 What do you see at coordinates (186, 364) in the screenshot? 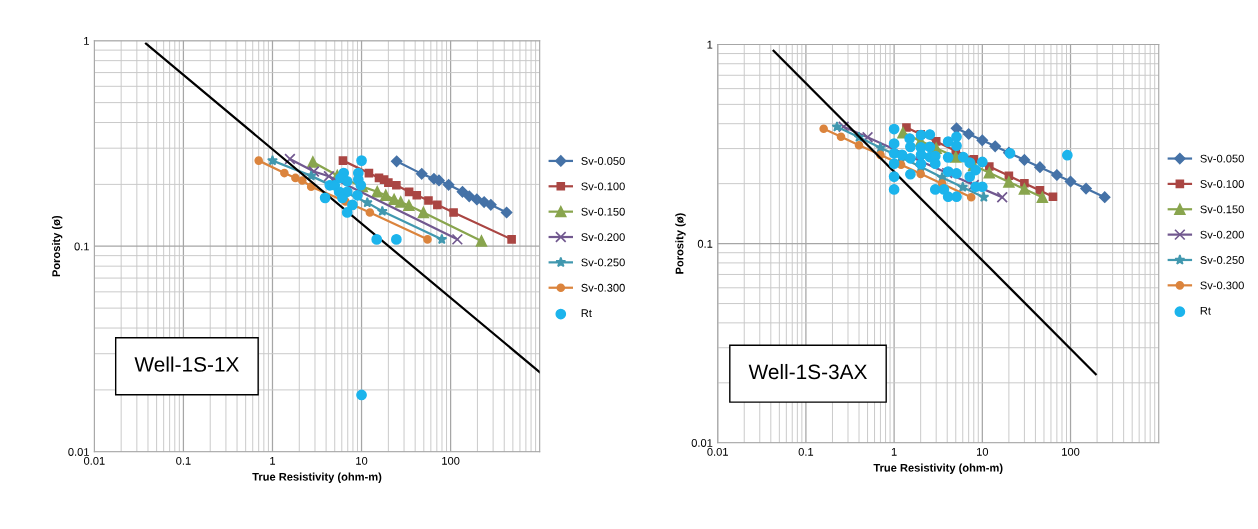
I see `annotation: Well-1S-1X` at bounding box center [186, 364].